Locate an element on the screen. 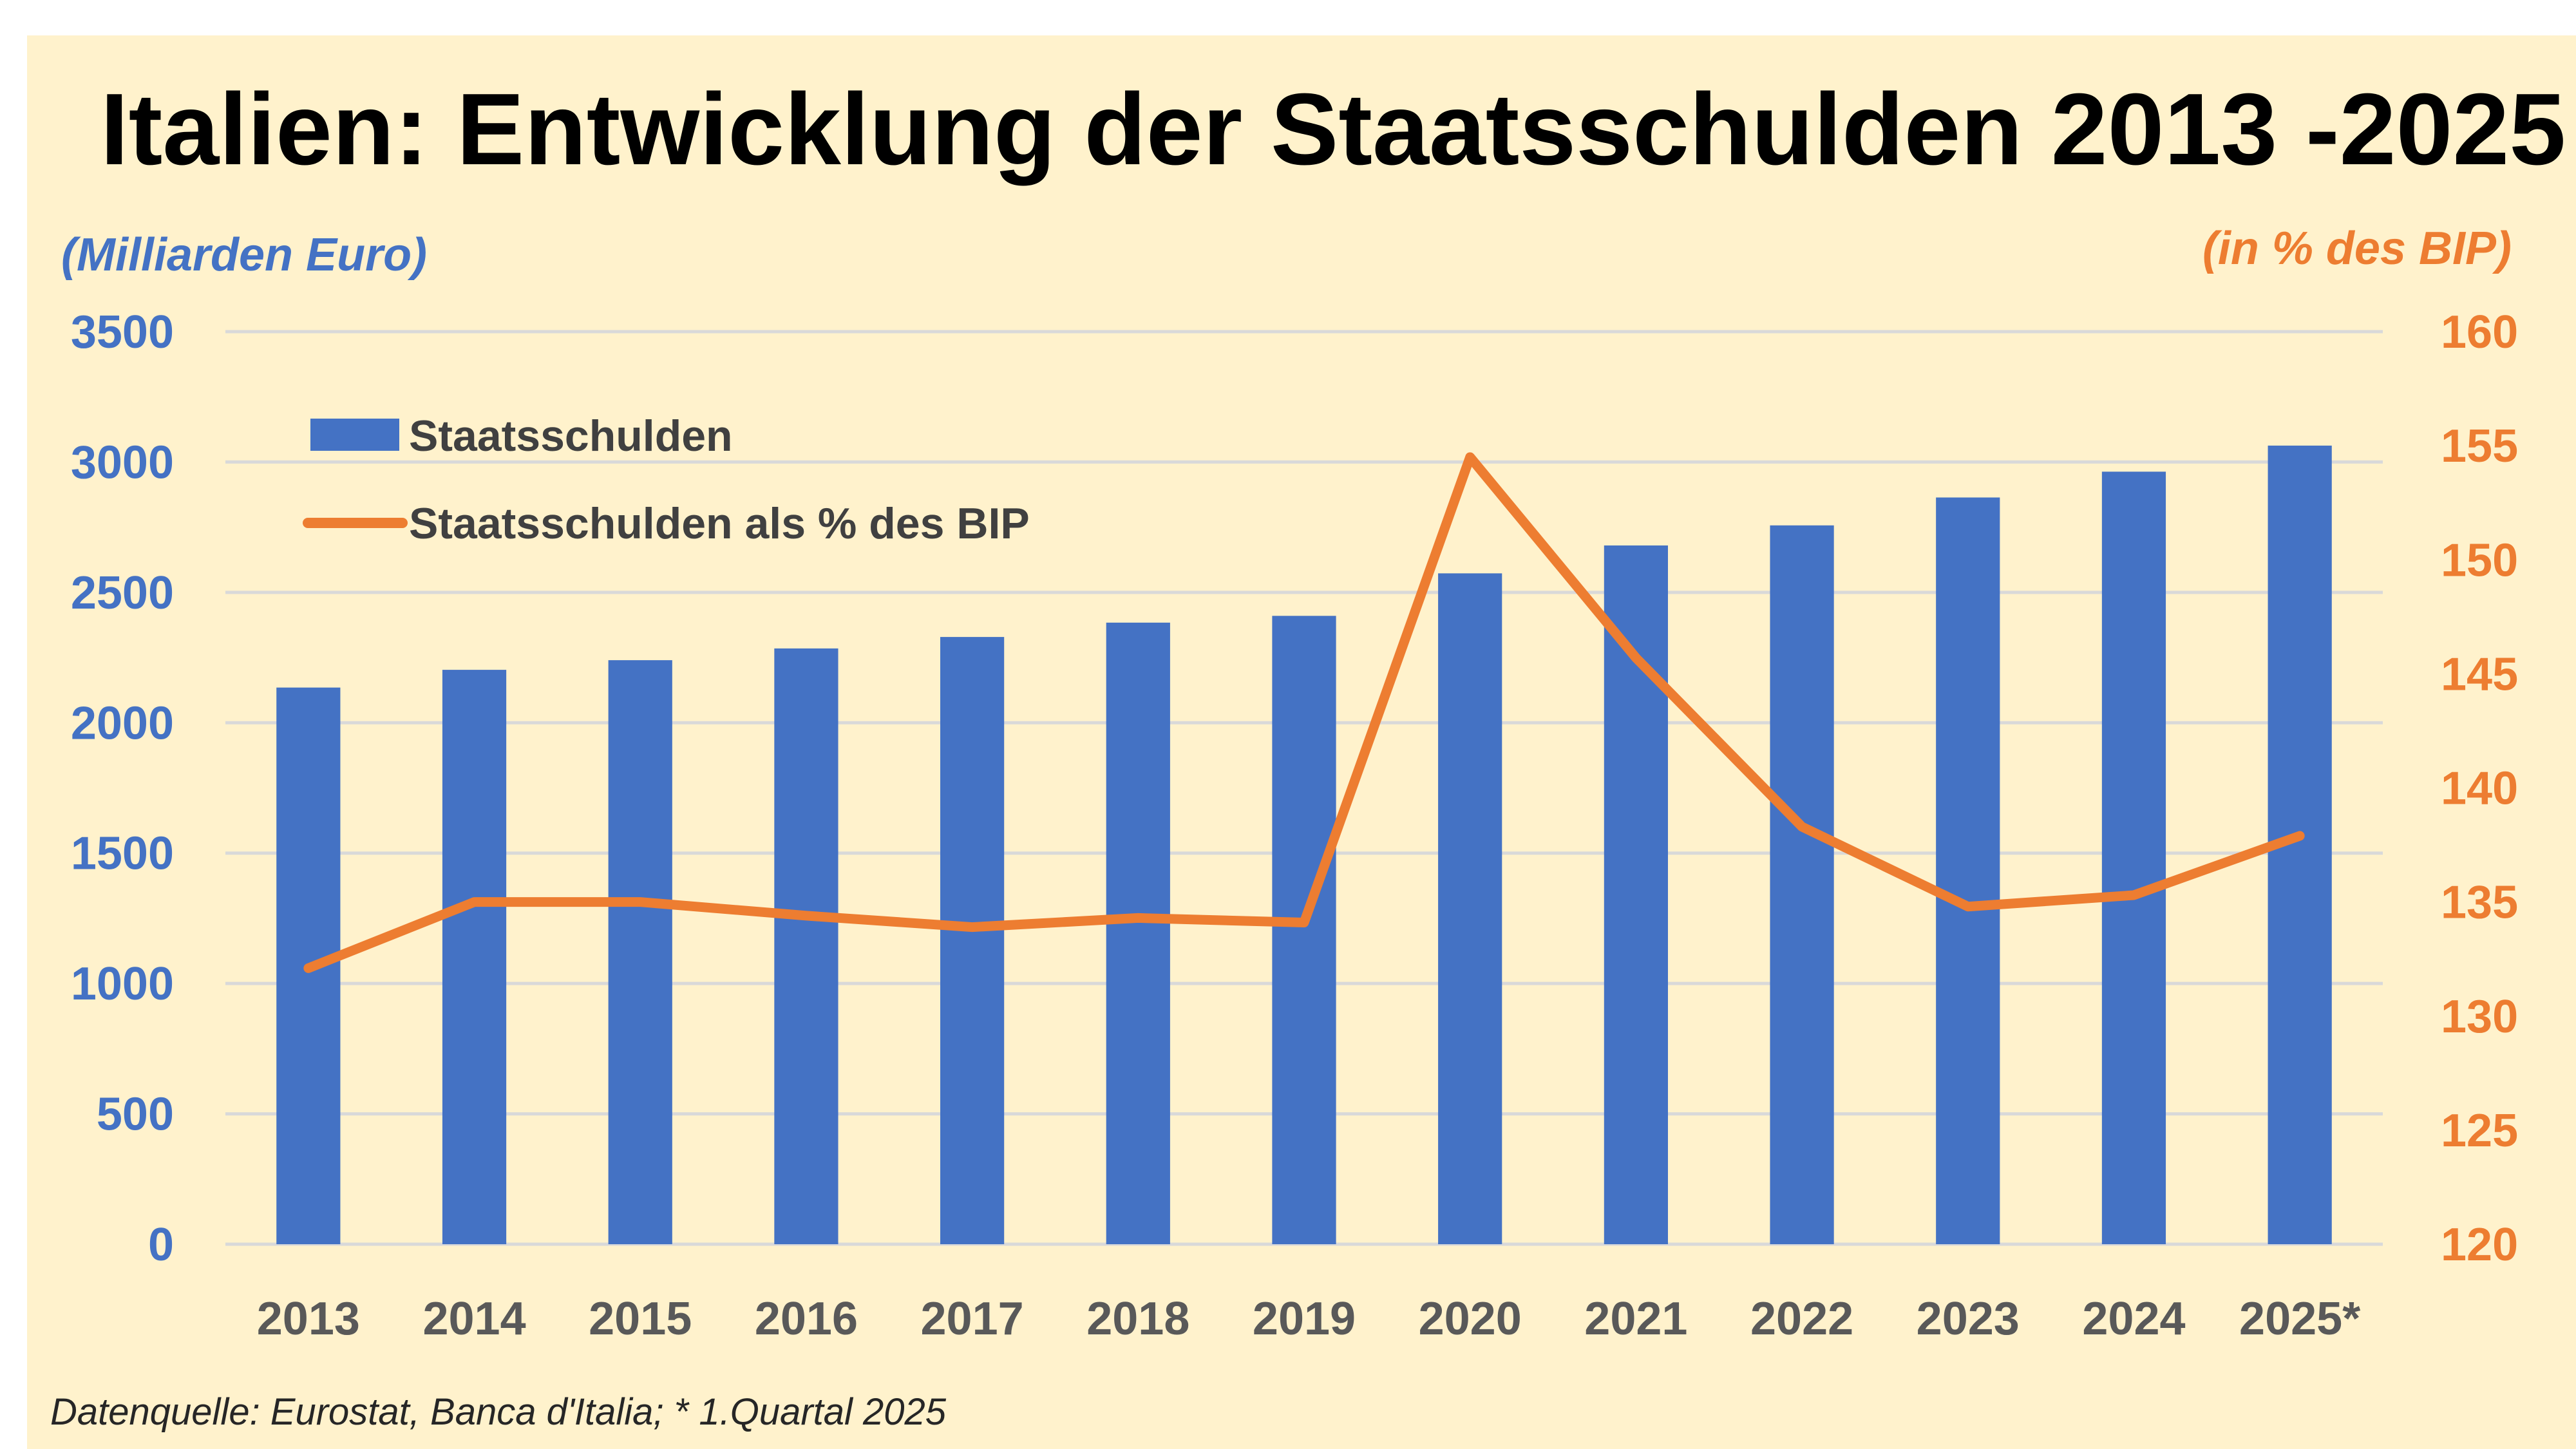 The width and height of the screenshot is (2576, 1449). left-axis-ticks: 0 500 1000 1500 2000 2500 3000 3500 is located at coordinates (123, 789).